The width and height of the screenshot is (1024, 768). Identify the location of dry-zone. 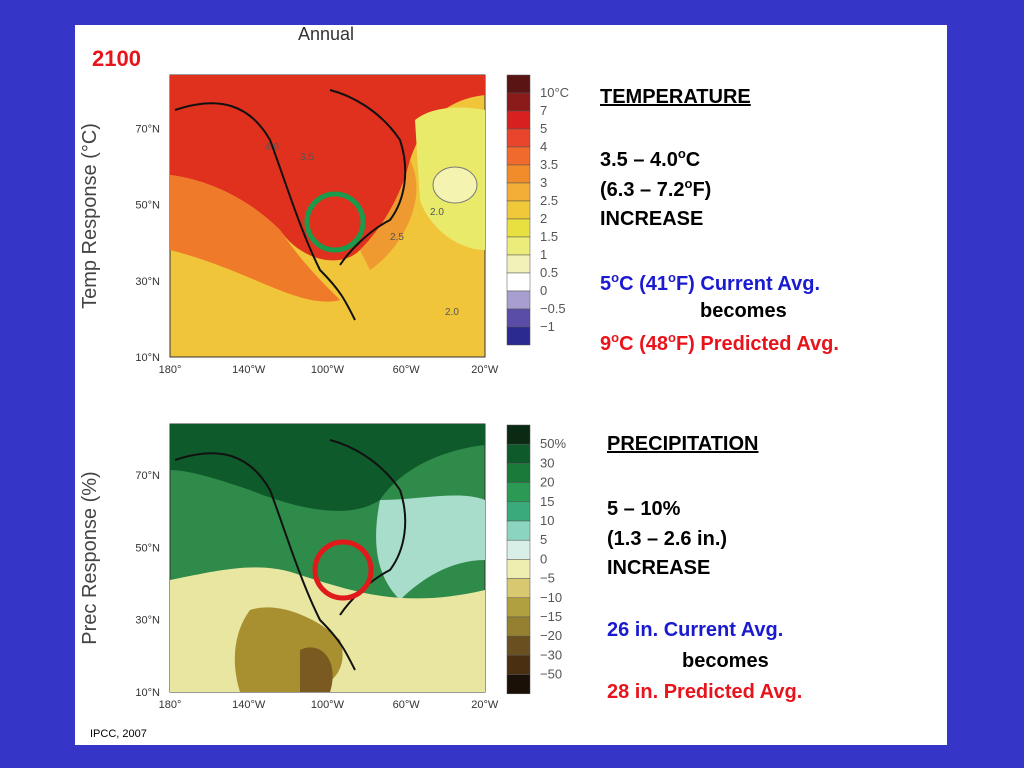
(316, 669).